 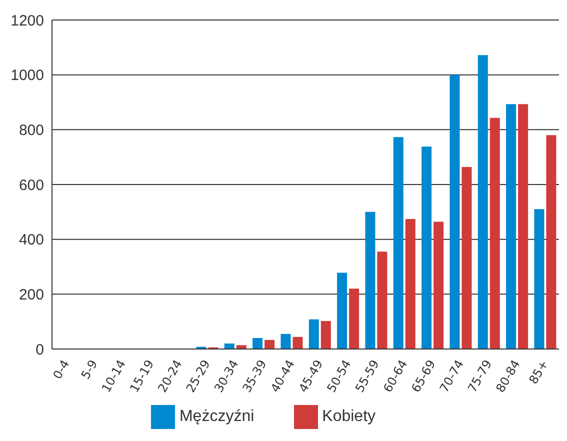 What do you see at coordinates (61, 370) in the screenshot?
I see `x-tick-label: 0-4` at bounding box center [61, 370].